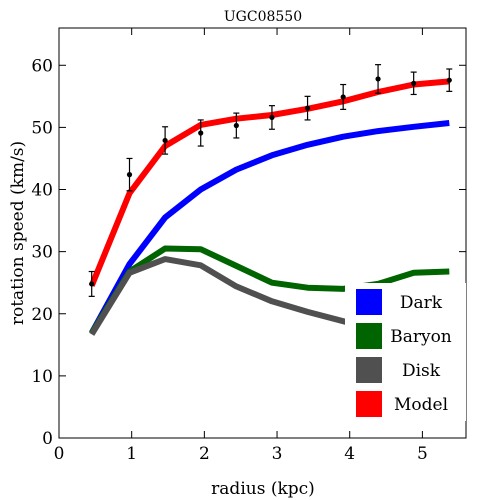 This screenshot has height=500, width=500. What do you see at coordinates (42, 128) in the screenshot?
I see `y-tick-label: 50` at bounding box center [42, 128].